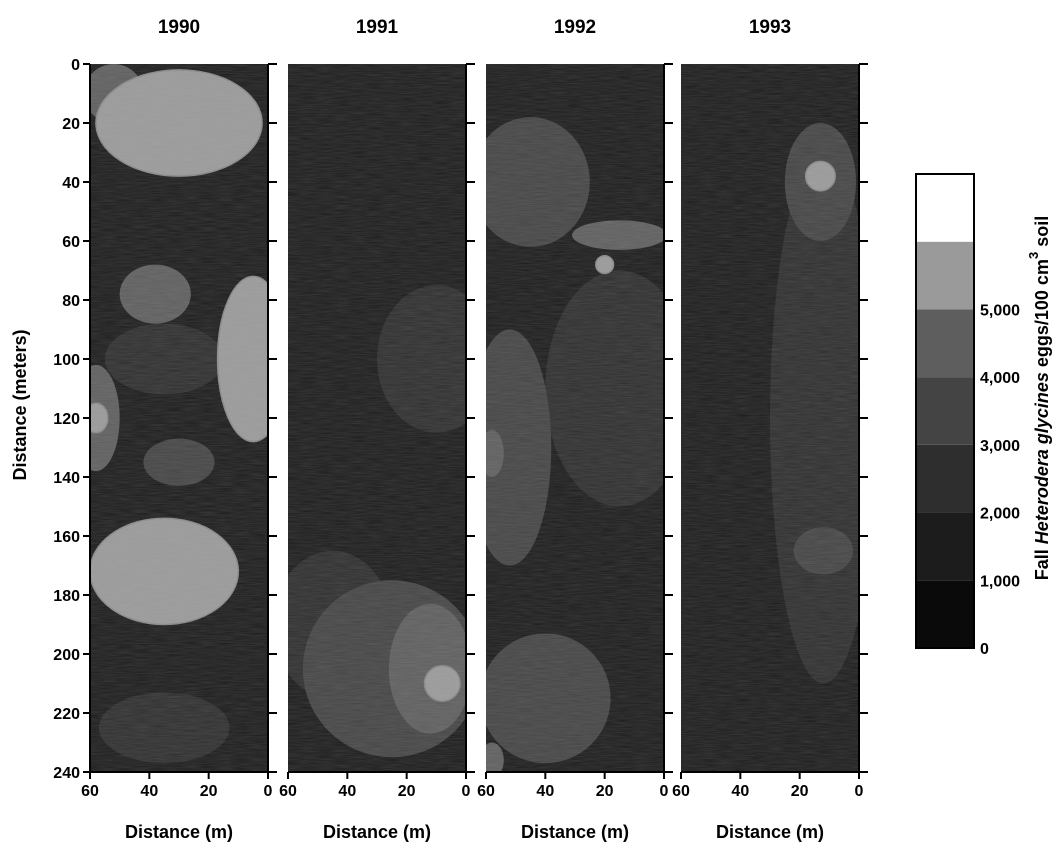 The height and width of the screenshot is (842, 1055). I want to click on y-tick-label: 220, so click(66, 714).